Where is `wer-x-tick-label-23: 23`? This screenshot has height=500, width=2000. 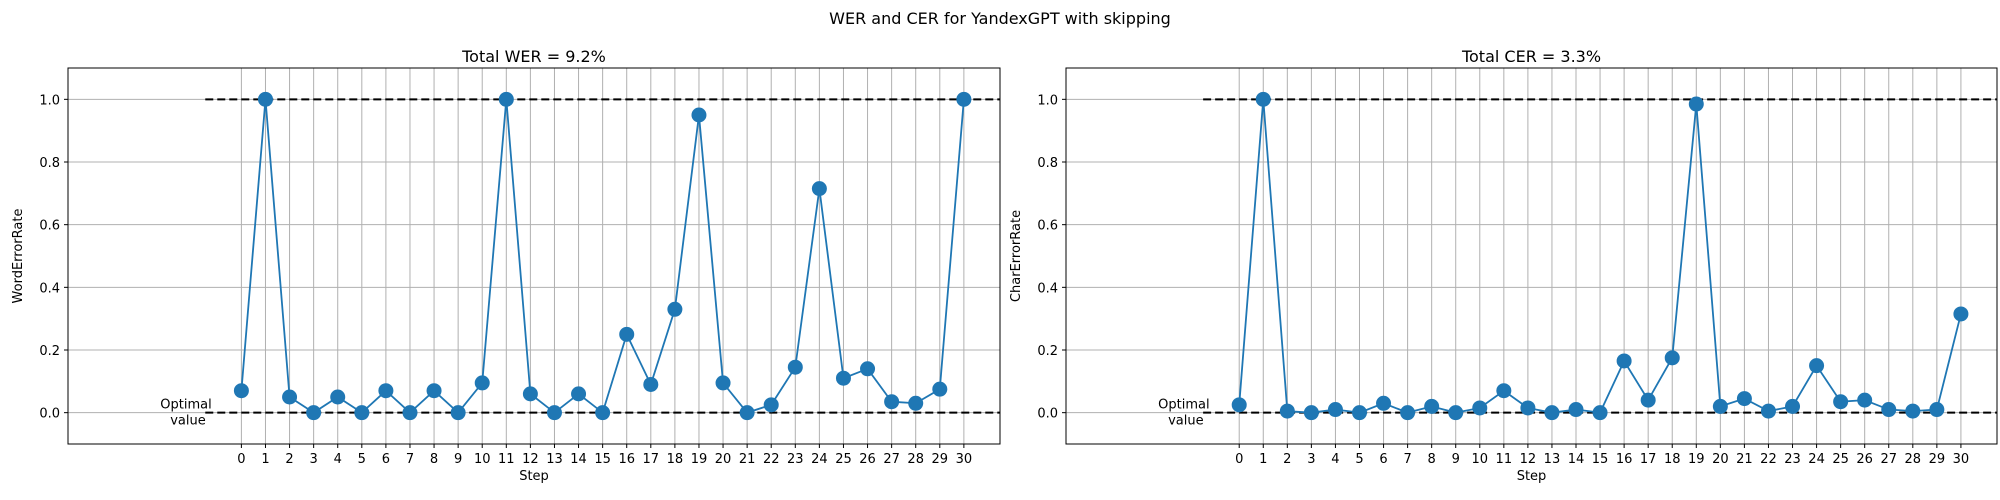 wer-x-tick-label-23: 23 is located at coordinates (795, 459).